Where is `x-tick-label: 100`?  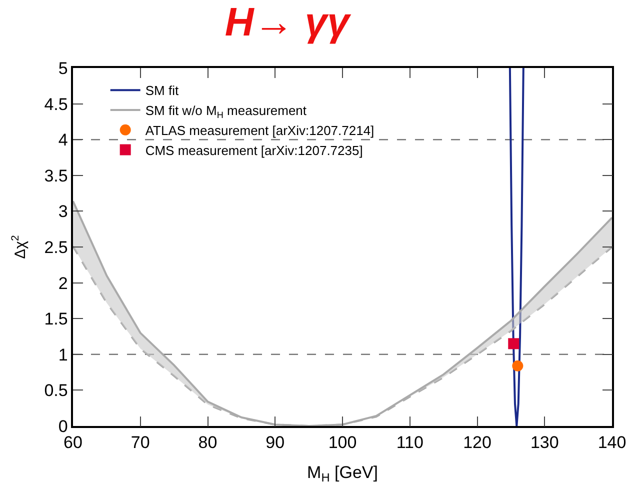 x-tick-label: 100 is located at coordinates (342, 442).